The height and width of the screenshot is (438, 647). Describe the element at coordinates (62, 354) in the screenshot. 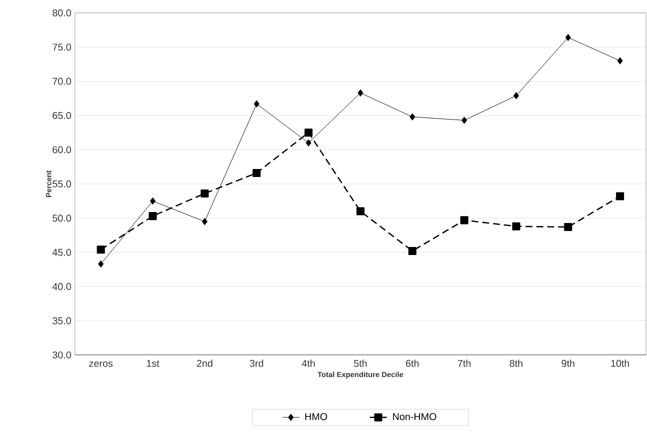

I see `y-tick-label: 30.0` at that location.